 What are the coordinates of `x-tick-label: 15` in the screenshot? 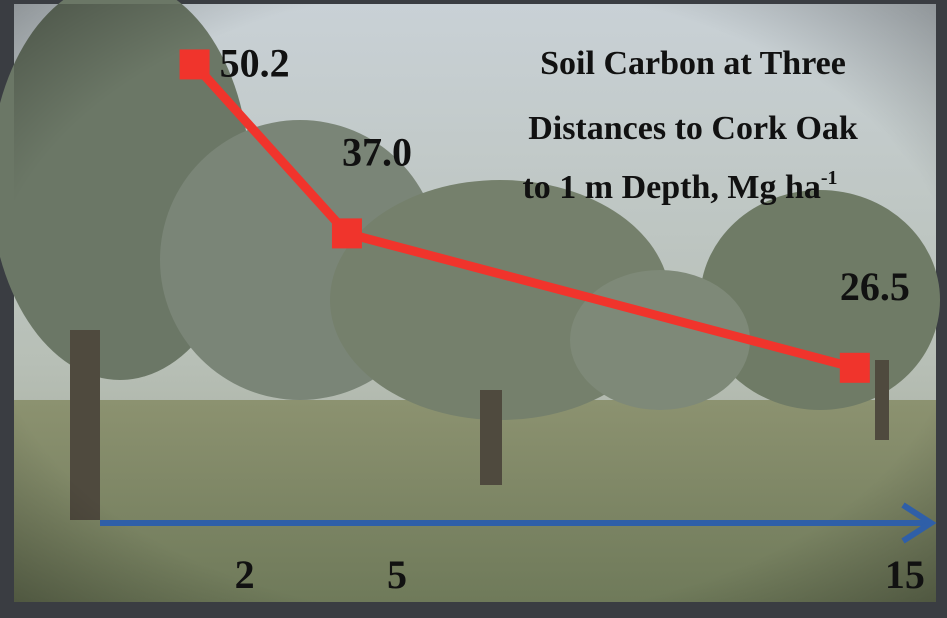 It's located at (905, 574).